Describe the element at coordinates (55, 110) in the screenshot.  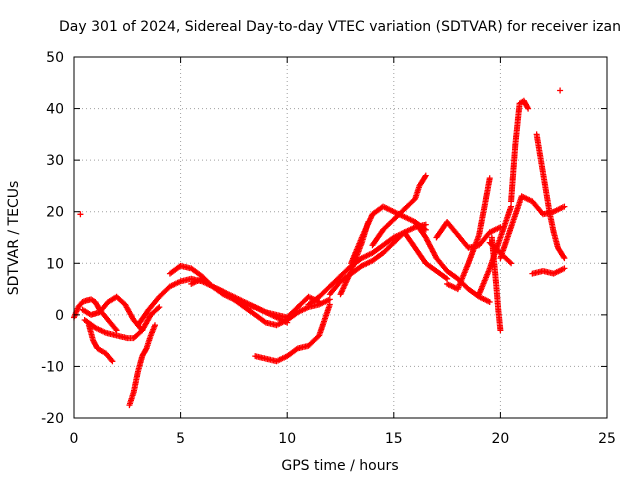
I see `y-tick-label: 40` at that location.